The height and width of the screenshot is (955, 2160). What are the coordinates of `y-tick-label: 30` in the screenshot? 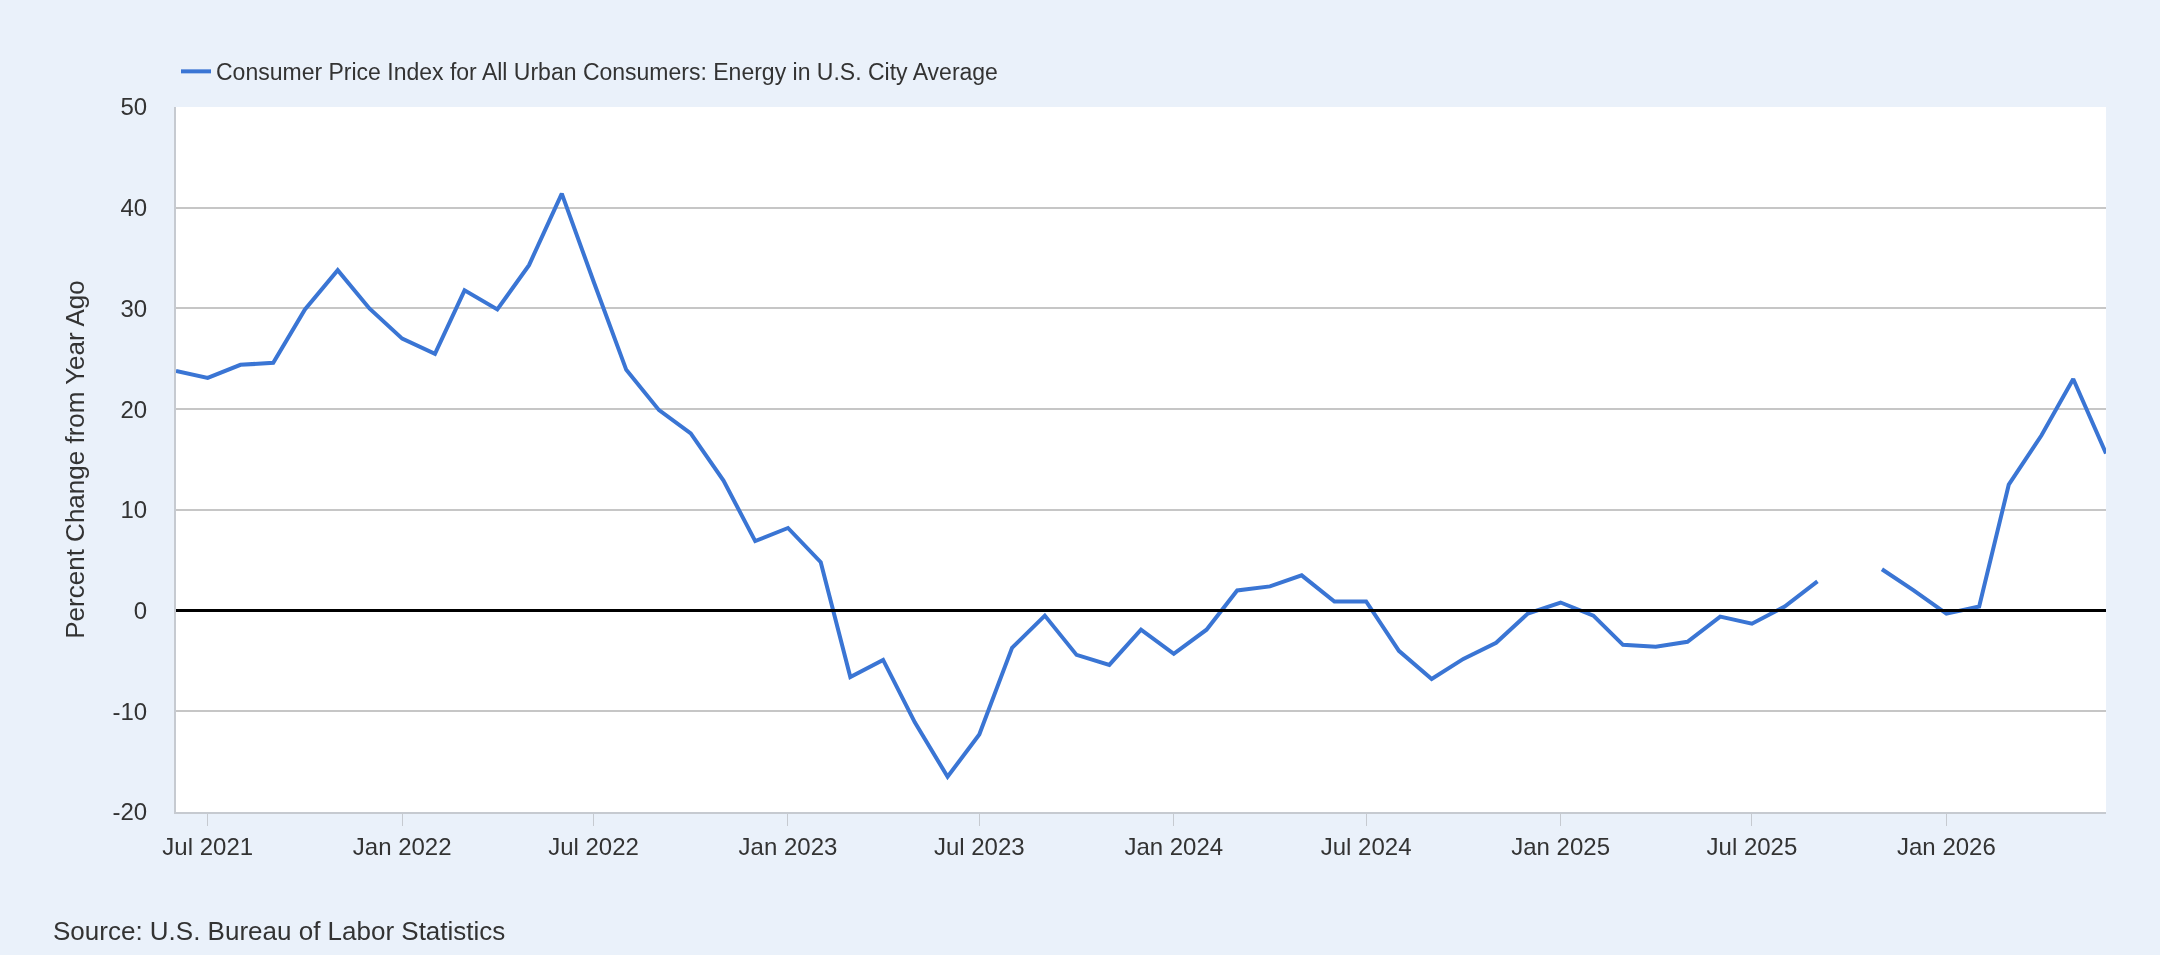 It's located at (134, 308).